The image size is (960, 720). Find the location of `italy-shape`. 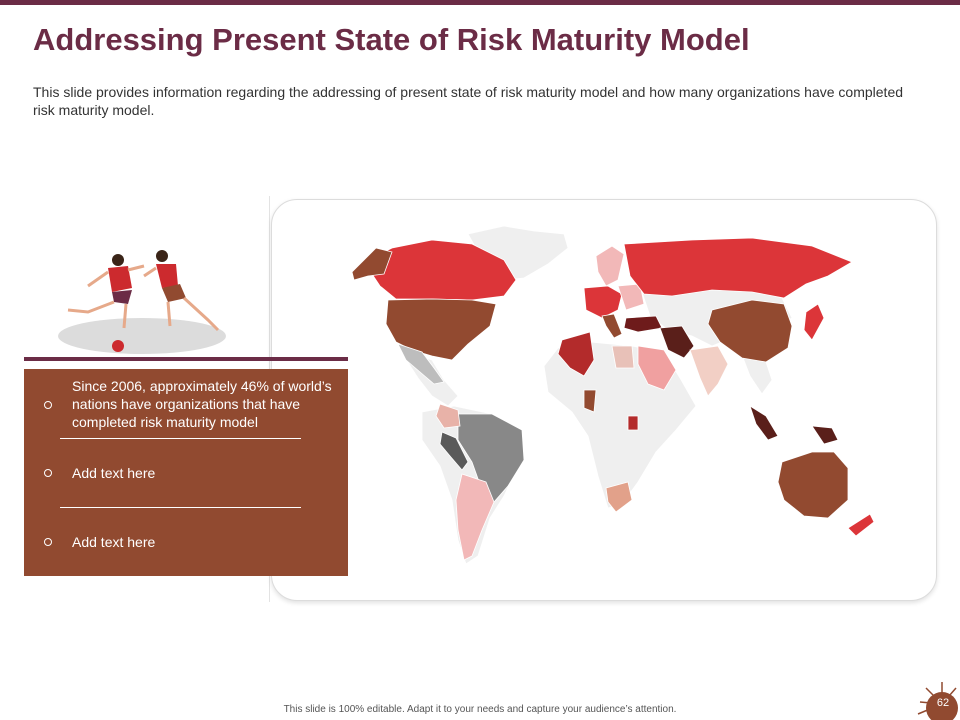

italy-shape is located at coordinates (612, 326).